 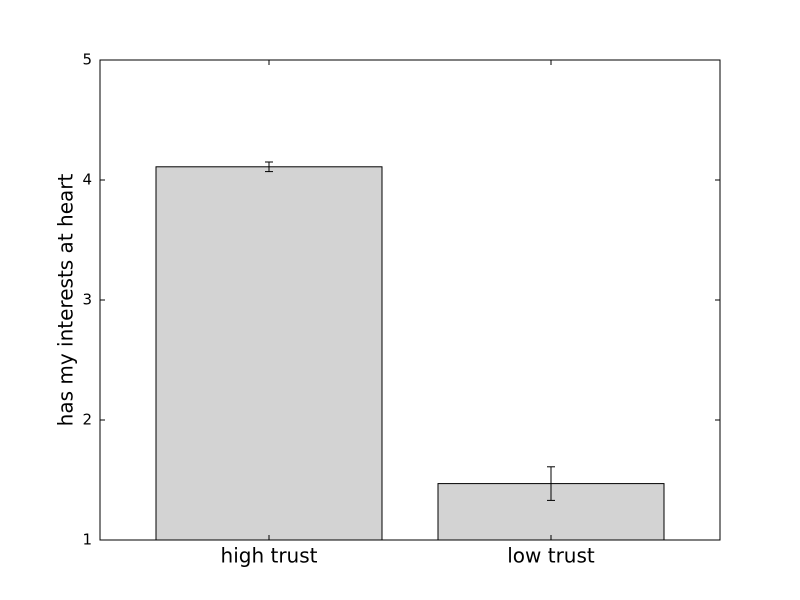 What do you see at coordinates (66, 300) in the screenshot?
I see `y-axis-label: has my interests at heart` at bounding box center [66, 300].